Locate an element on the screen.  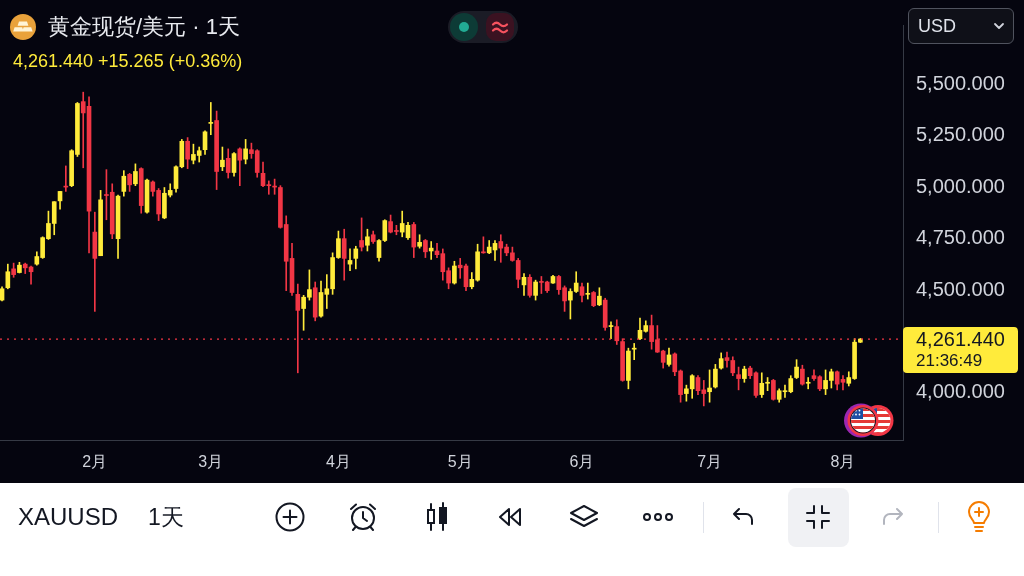
x-tick-label: 2月 is located at coordinates (95, 462).